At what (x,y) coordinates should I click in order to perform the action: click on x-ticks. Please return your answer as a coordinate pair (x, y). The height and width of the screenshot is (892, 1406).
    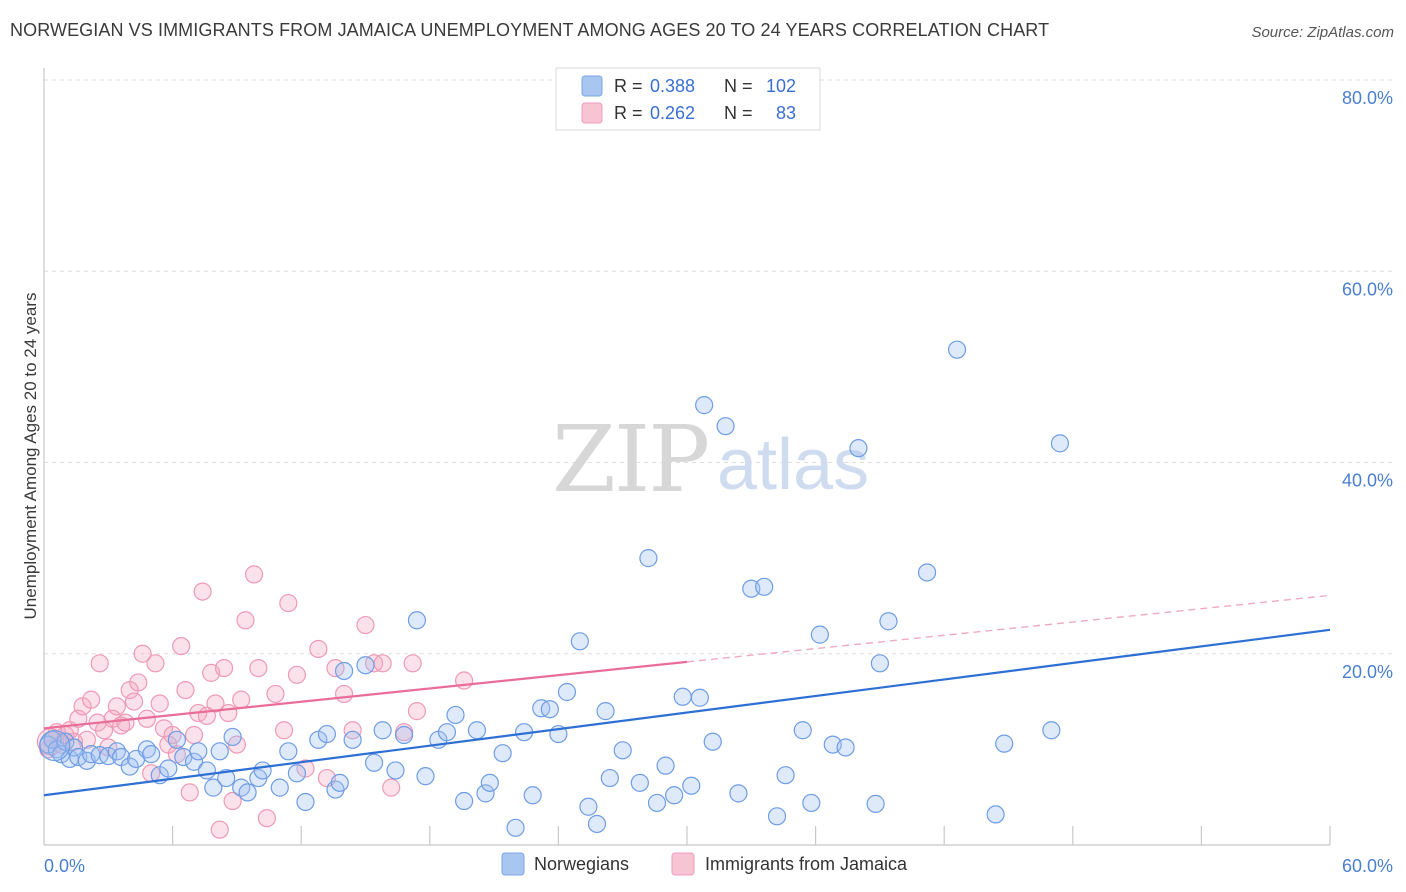
    Looking at the image, I should click on (751, 835).